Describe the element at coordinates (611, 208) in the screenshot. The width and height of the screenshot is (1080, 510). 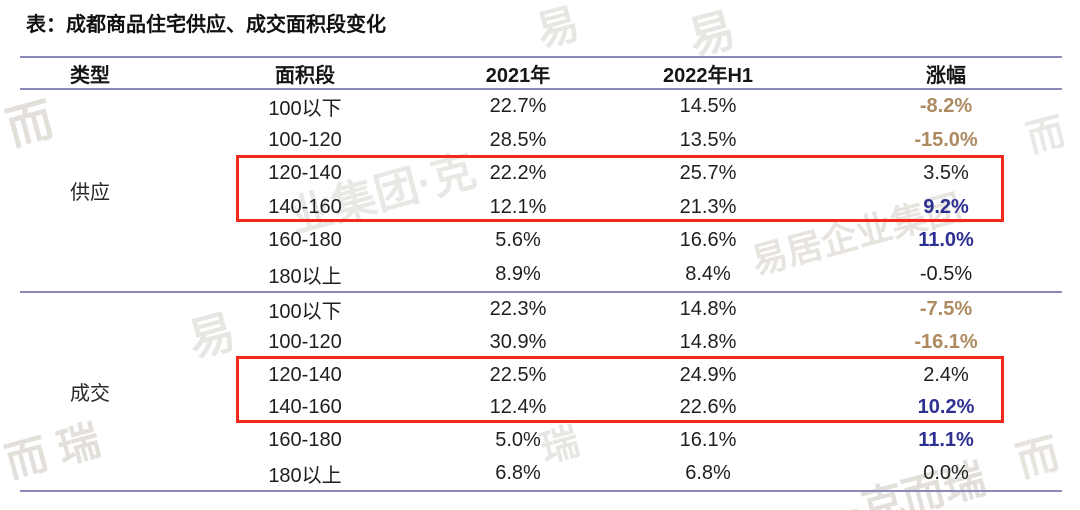
I see `table-row: 140-160 12.1% 21.3% 9.2%` at that location.